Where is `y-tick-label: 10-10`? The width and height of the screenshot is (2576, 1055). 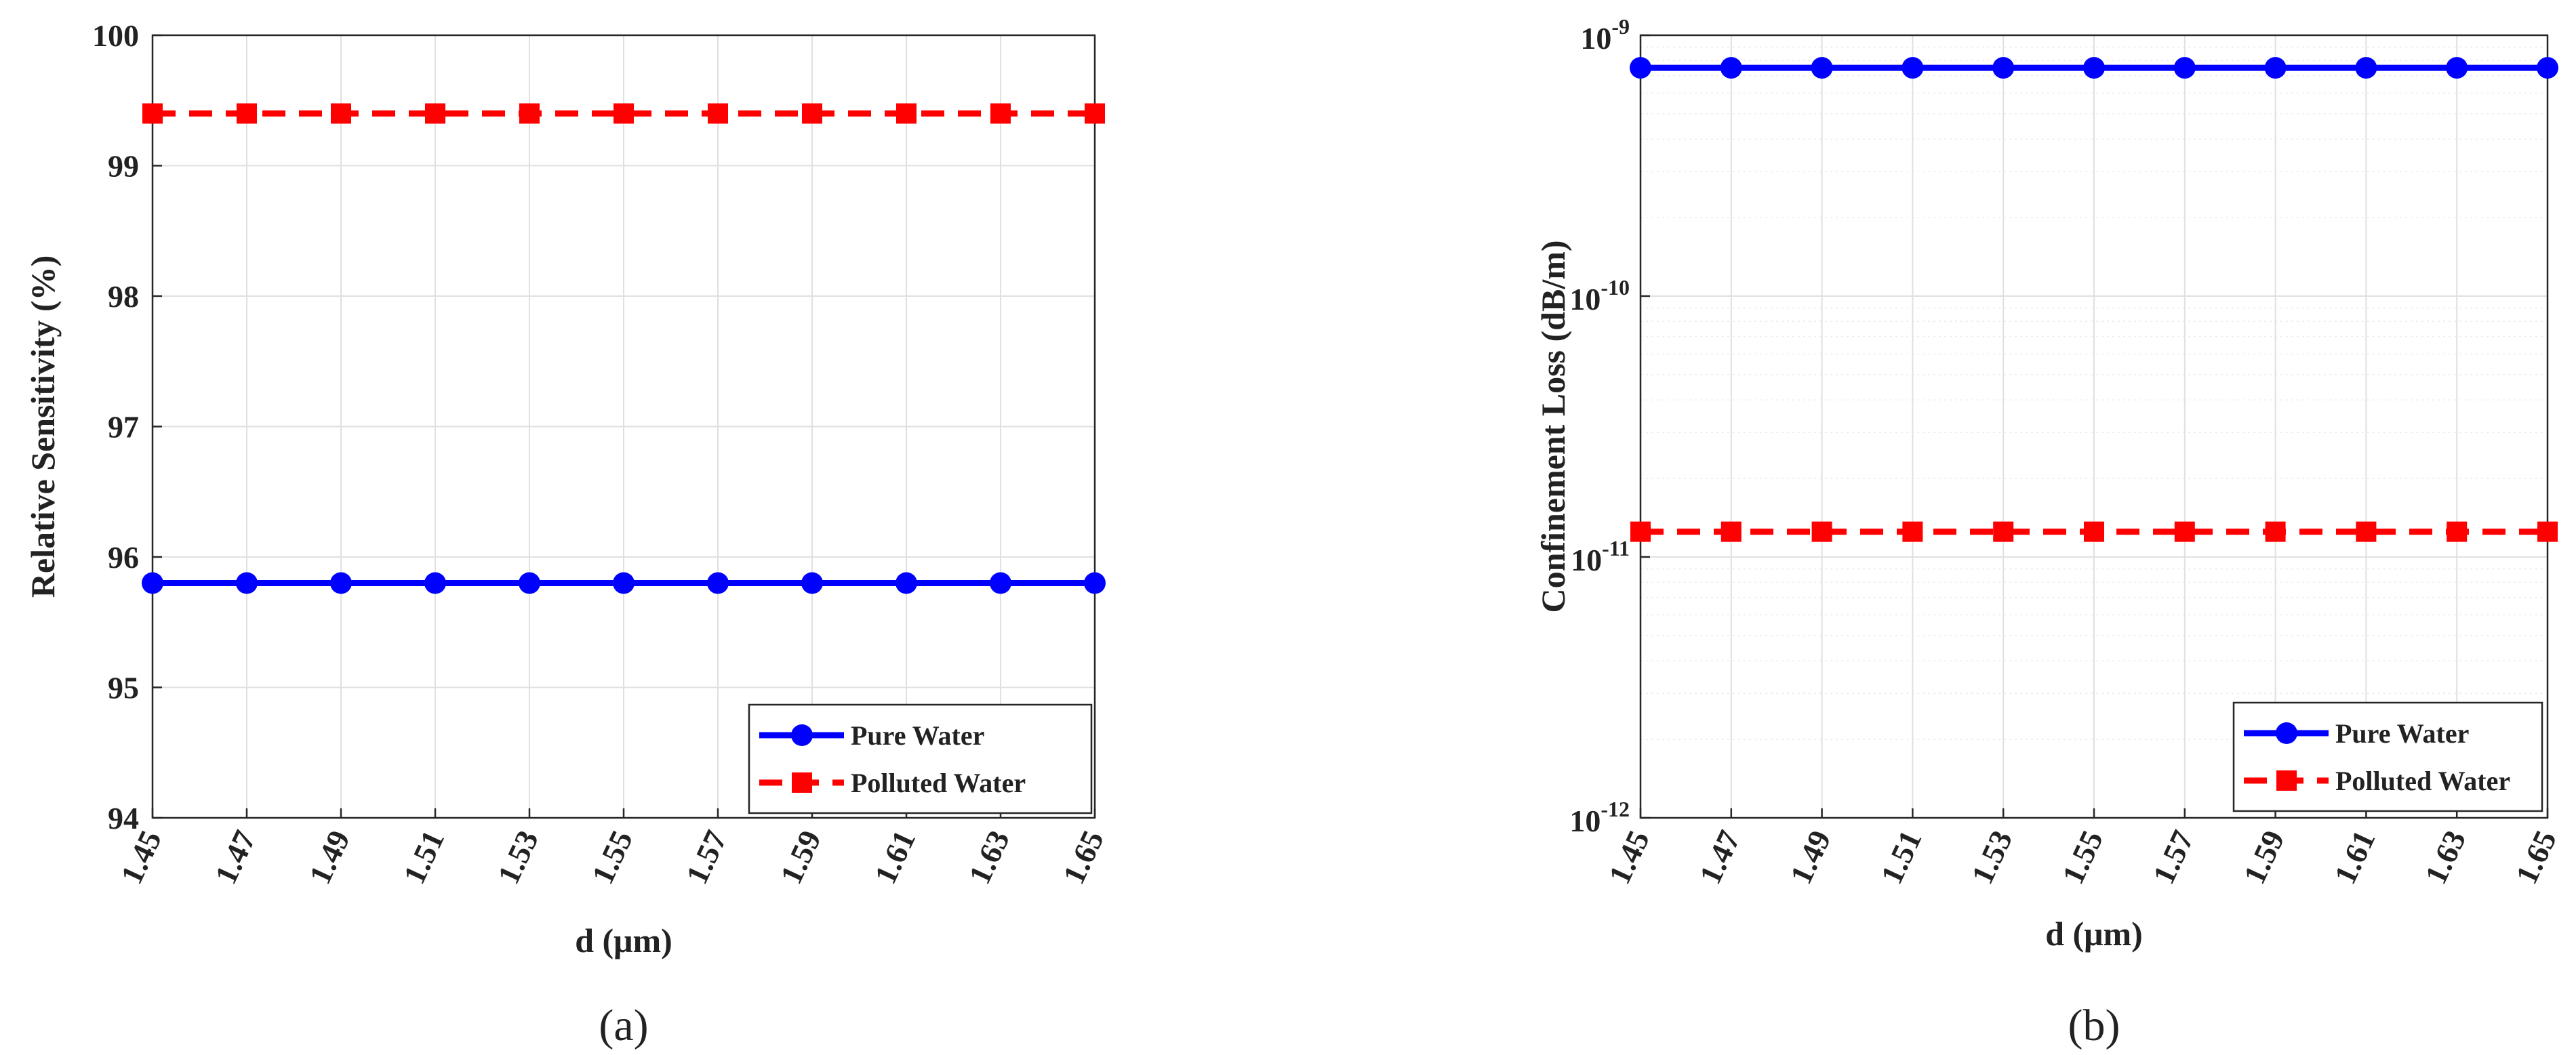 y-tick-label: 10-10 is located at coordinates (1599, 295).